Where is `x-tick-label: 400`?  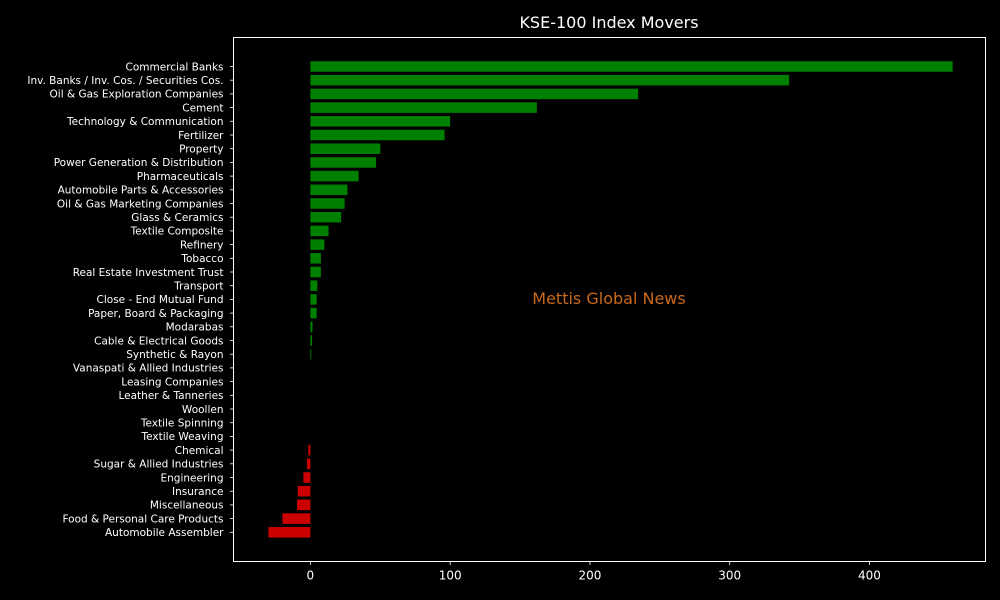
x-tick-label: 400 is located at coordinates (869, 576).